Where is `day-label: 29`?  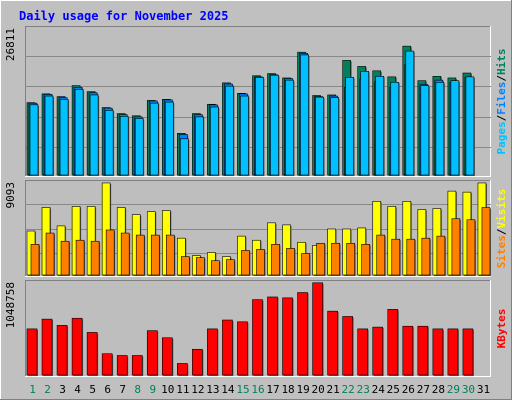
day-label: 29 is located at coordinates (453, 389).